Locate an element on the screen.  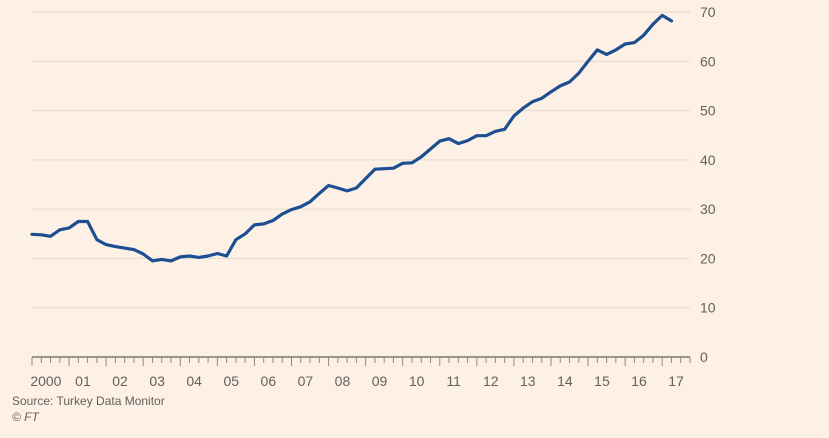
x-axis: 2000 01 02 03 04 05 06 07 08 09 10 11 12 13 14 15 16 17 is located at coordinates (360, 373).